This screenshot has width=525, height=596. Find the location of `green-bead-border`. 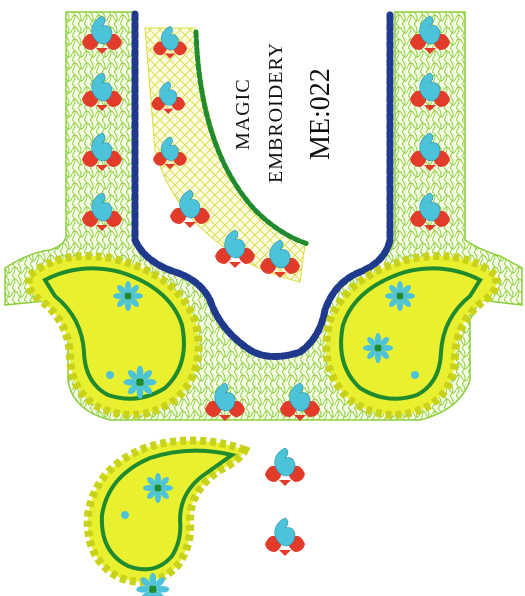

green-bead-border is located at coordinates (252, 138).